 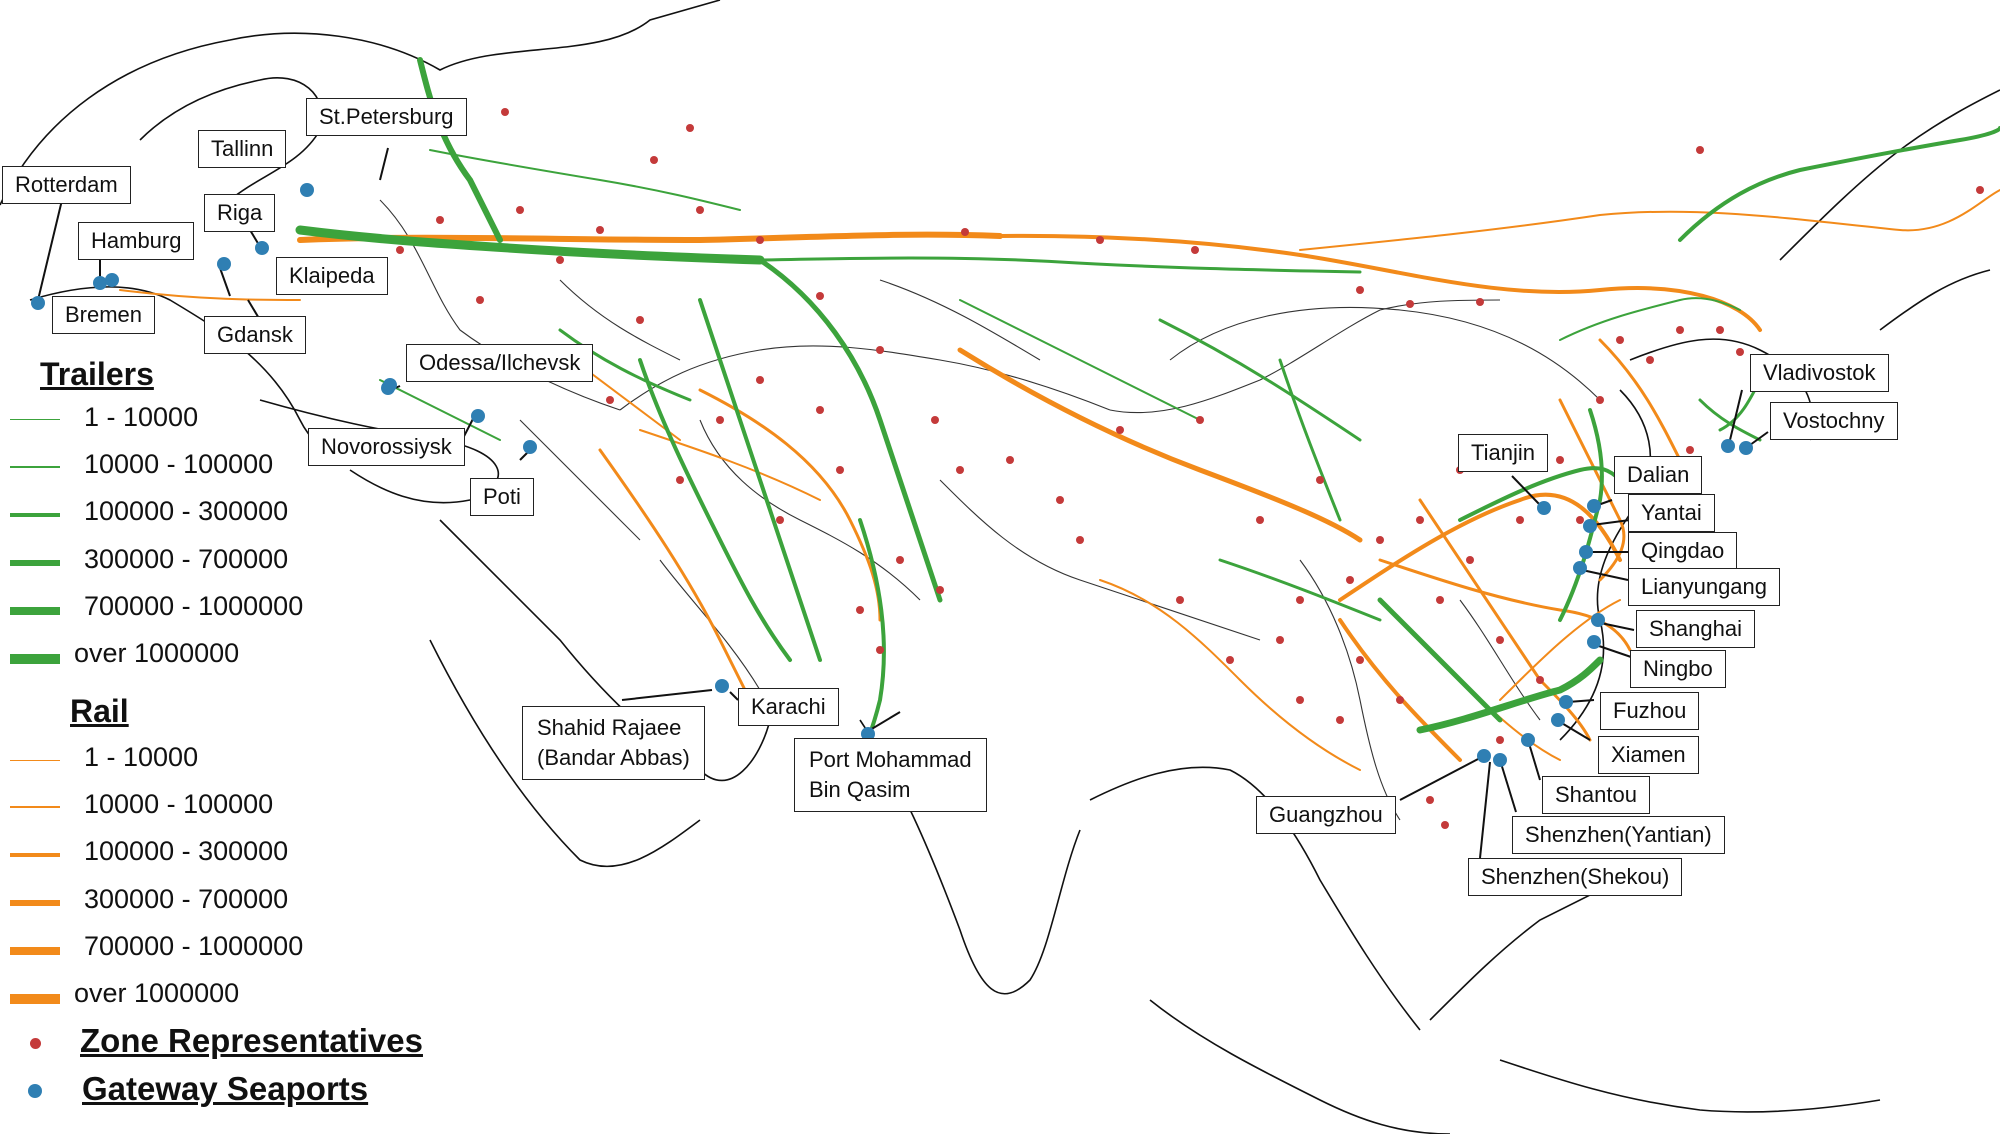 I want to click on port-label-dalian: Dalian, so click(x=1658, y=475).